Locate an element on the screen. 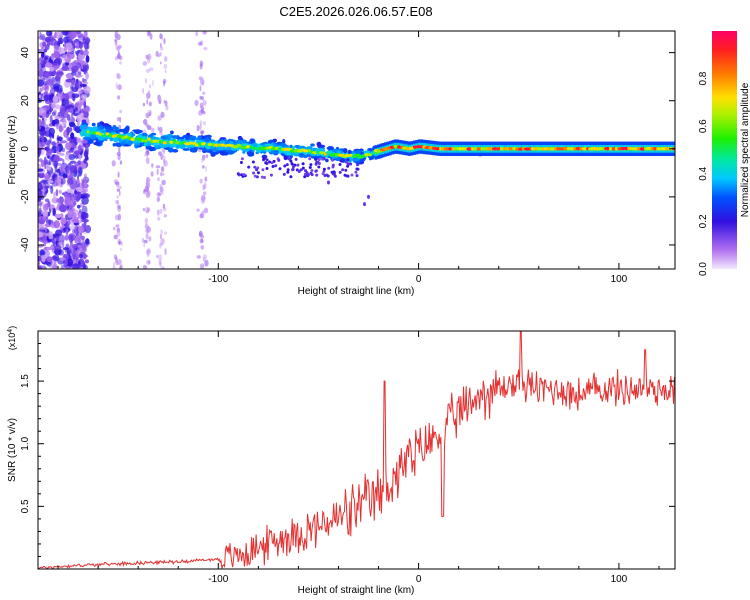  snr-xlabel: Height of straight line (km) is located at coordinates (356, 590).